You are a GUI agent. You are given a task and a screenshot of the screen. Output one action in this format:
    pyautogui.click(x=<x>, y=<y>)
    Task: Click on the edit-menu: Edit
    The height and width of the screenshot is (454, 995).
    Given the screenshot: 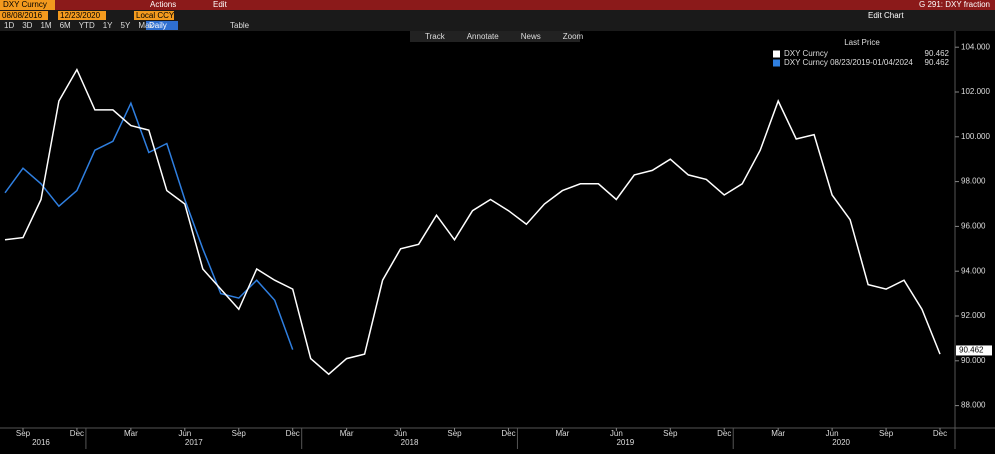 What is the action you would take?
    pyautogui.click(x=220, y=4)
    